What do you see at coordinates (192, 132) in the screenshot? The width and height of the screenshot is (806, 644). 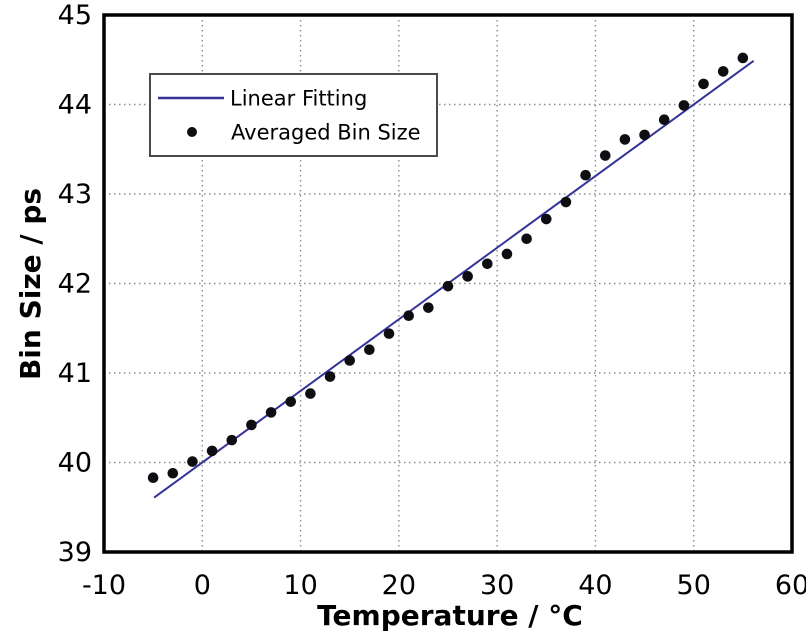 I see `legend-dot-sample-icon` at bounding box center [192, 132].